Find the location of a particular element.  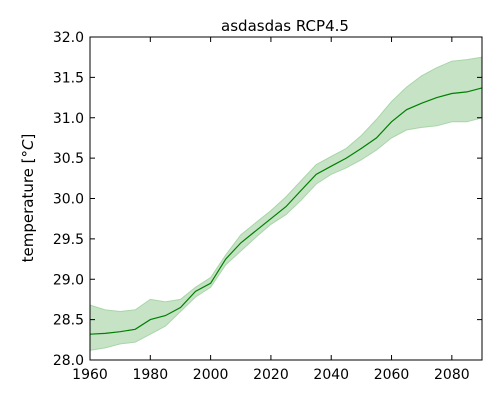

x-tick-label: 1960 is located at coordinates (90, 375).